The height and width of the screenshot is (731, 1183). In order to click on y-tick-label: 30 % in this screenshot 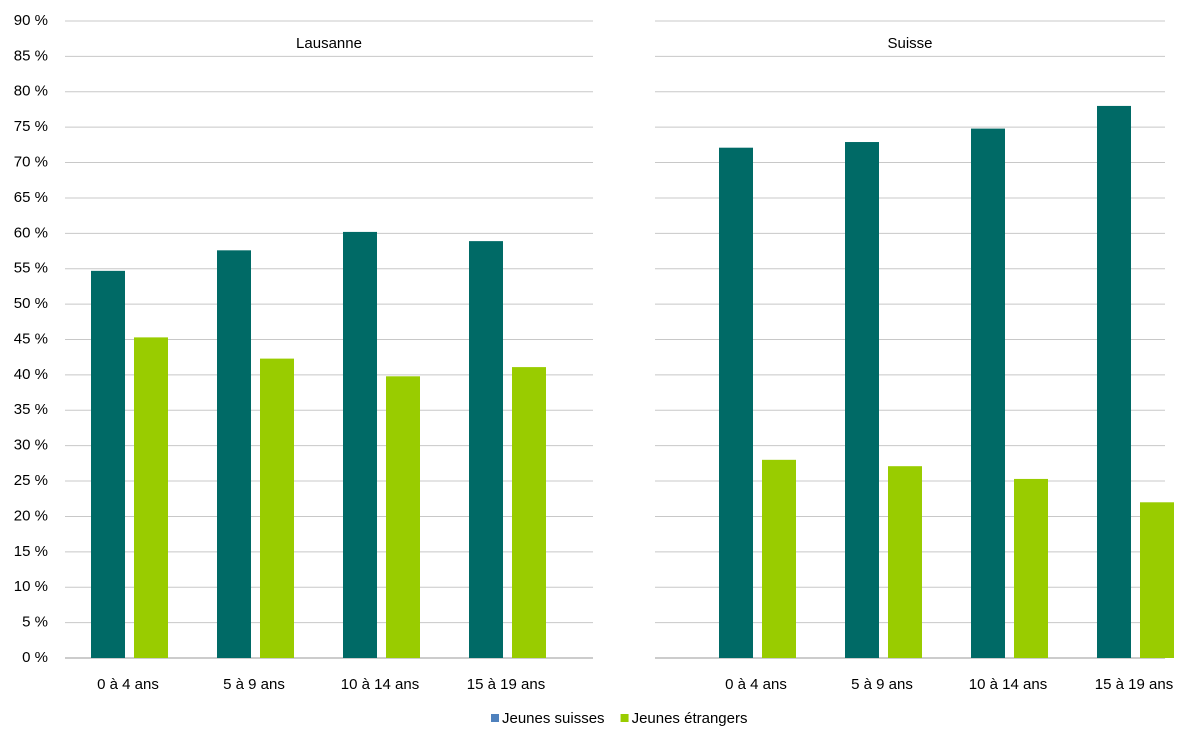, I will do `click(31, 445)`.